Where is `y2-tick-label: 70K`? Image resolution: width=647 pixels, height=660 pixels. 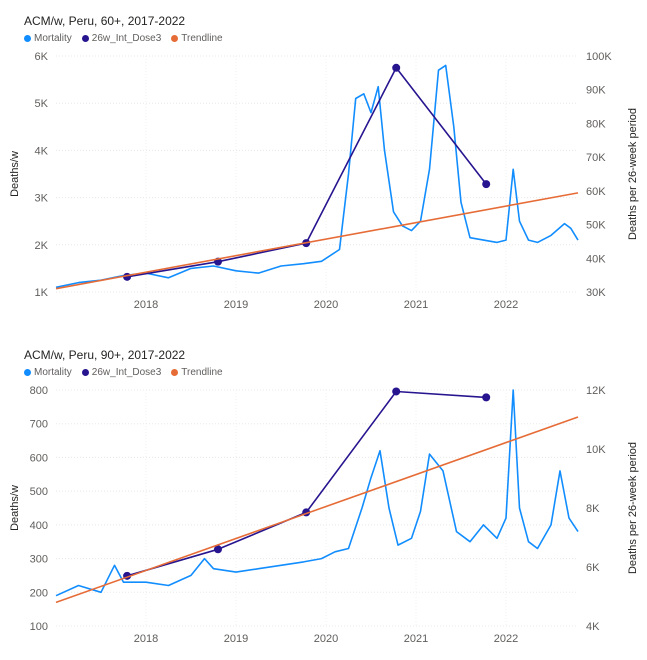 y2-tick-label: 70K is located at coordinates (596, 158).